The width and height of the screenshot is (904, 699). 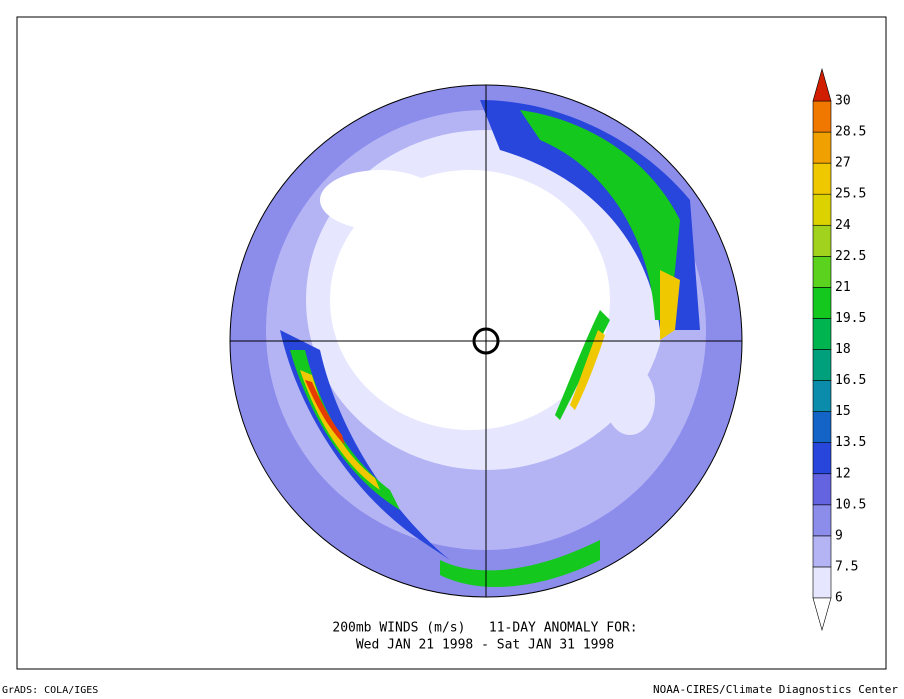 What do you see at coordinates (485, 645) in the screenshot?
I see `title-line: Wed JAN 21 1998 - Sat JAN 31 1998` at bounding box center [485, 645].